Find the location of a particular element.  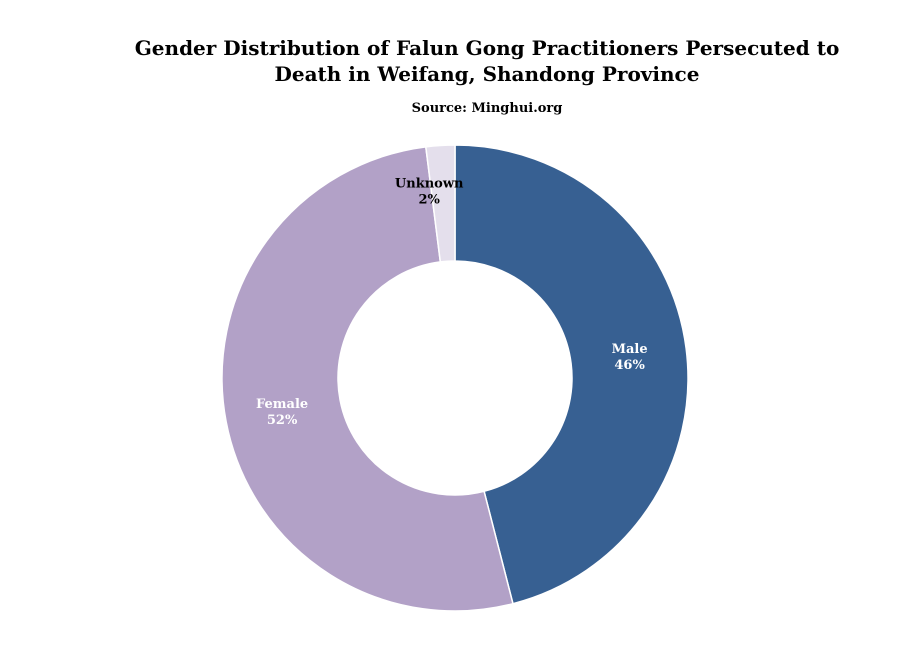

chart-subtitle: Source: Minghui.org is located at coordinates (487, 108).